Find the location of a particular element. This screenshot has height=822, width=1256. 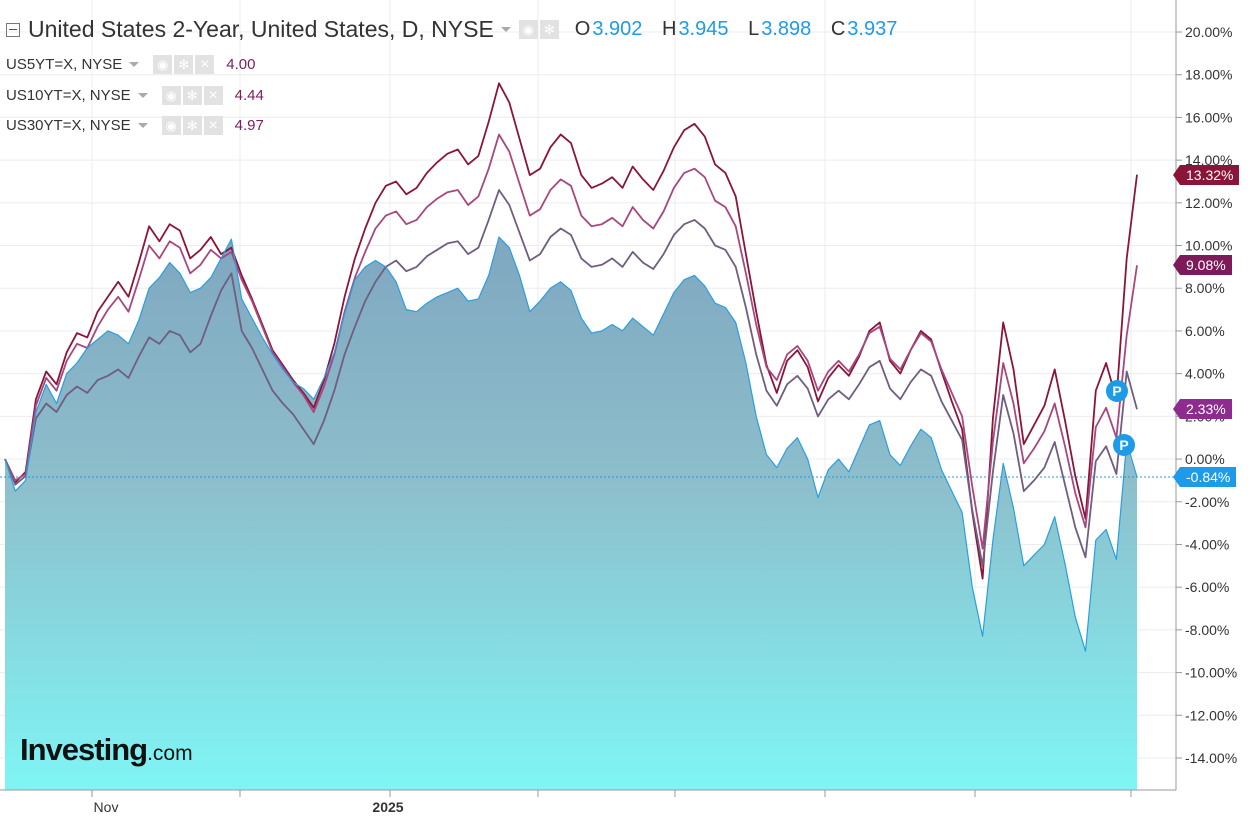

y-tick-label: -10.00% is located at coordinates (1211, 673).